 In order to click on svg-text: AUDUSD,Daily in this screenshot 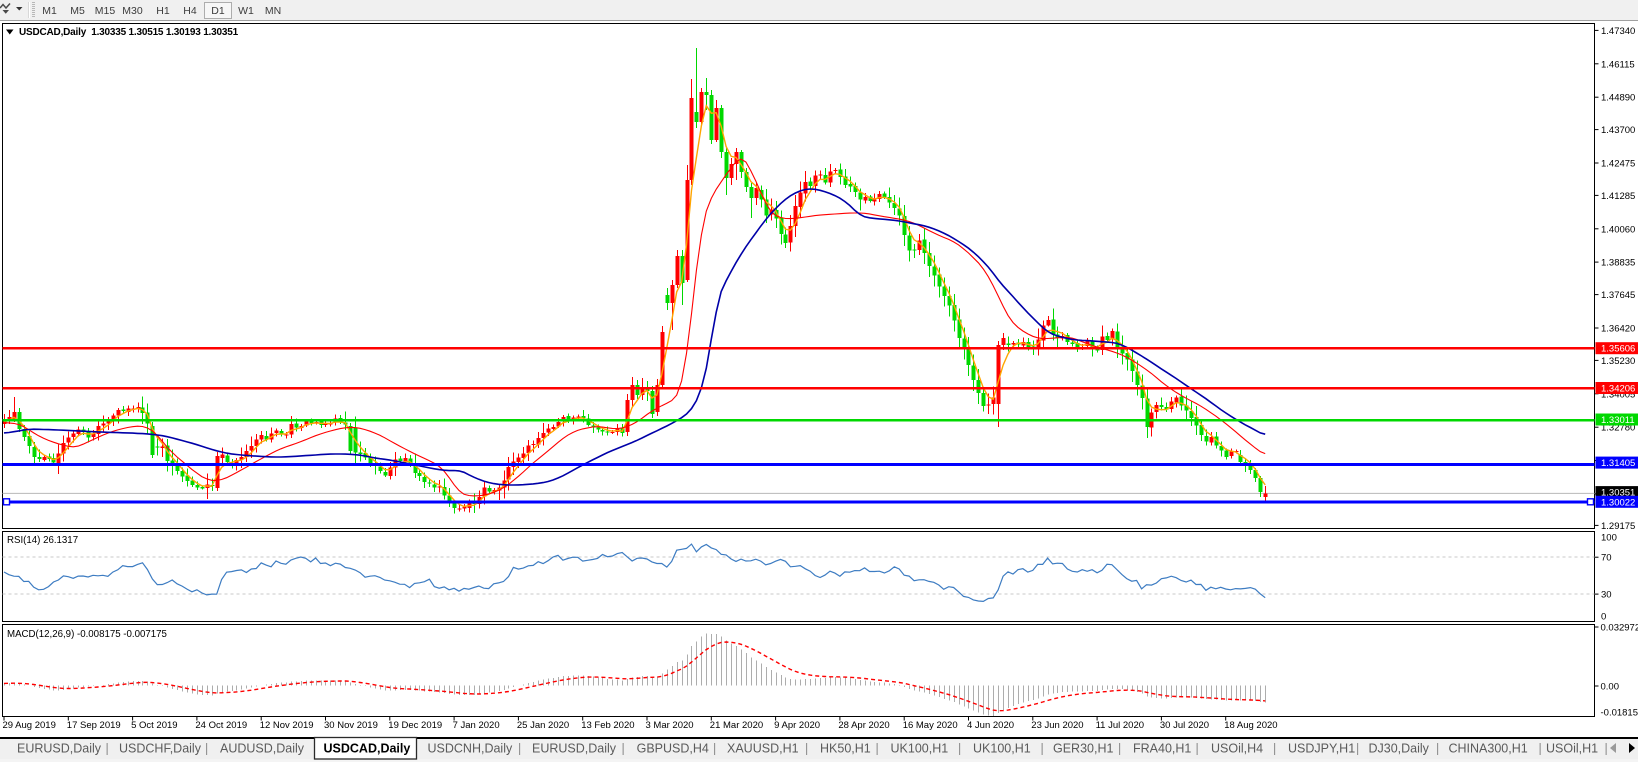, I will do `click(262, 749)`.